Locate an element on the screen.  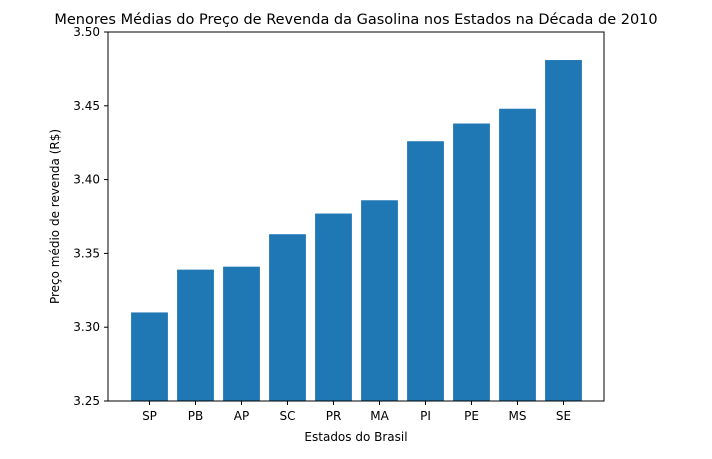
x-tick-label: MA is located at coordinates (379, 416).